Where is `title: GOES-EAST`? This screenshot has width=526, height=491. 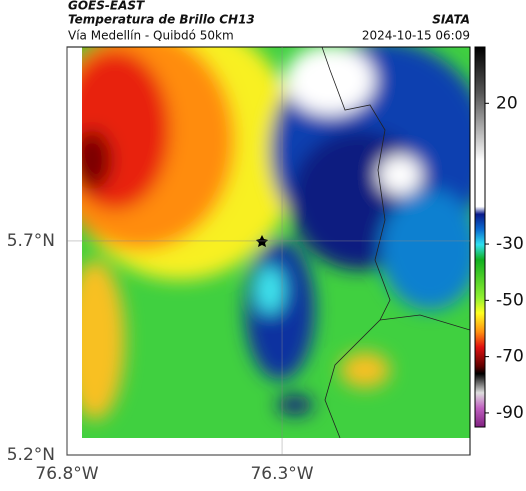 title: GOES-EAST is located at coordinates (106, 6).